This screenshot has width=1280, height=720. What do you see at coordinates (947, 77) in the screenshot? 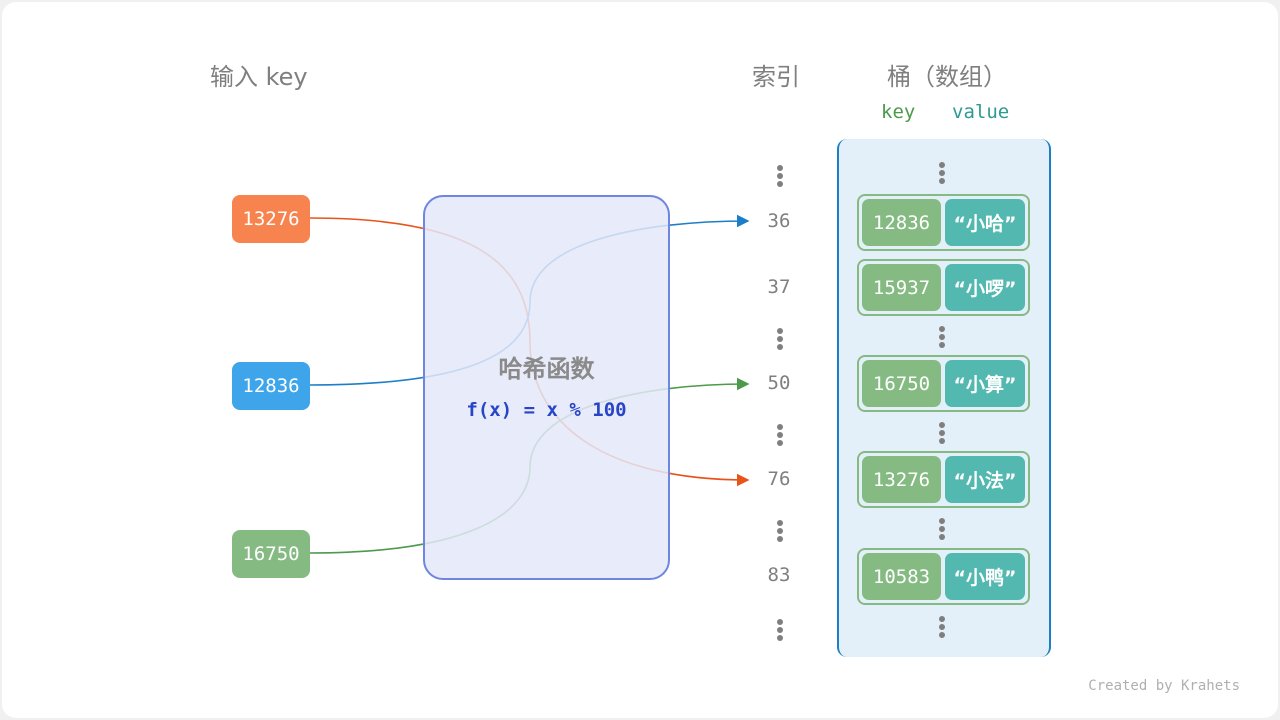
I see `bucket-header: 桶（数组）` at bounding box center [947, 77].